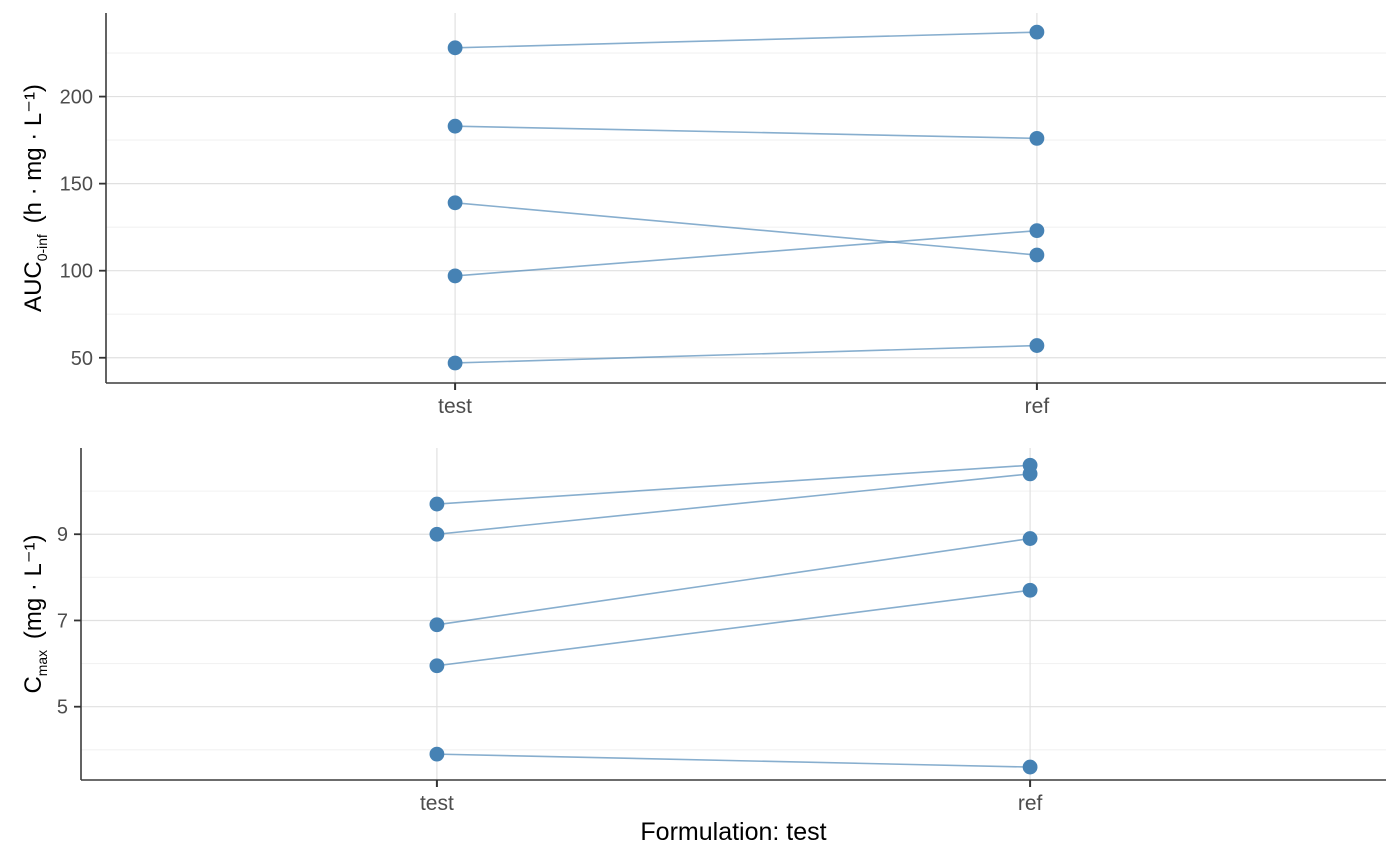  Describe the element at coordinates (76, 98) in the screenshot. I see `y-tick-label: 200` at that location.